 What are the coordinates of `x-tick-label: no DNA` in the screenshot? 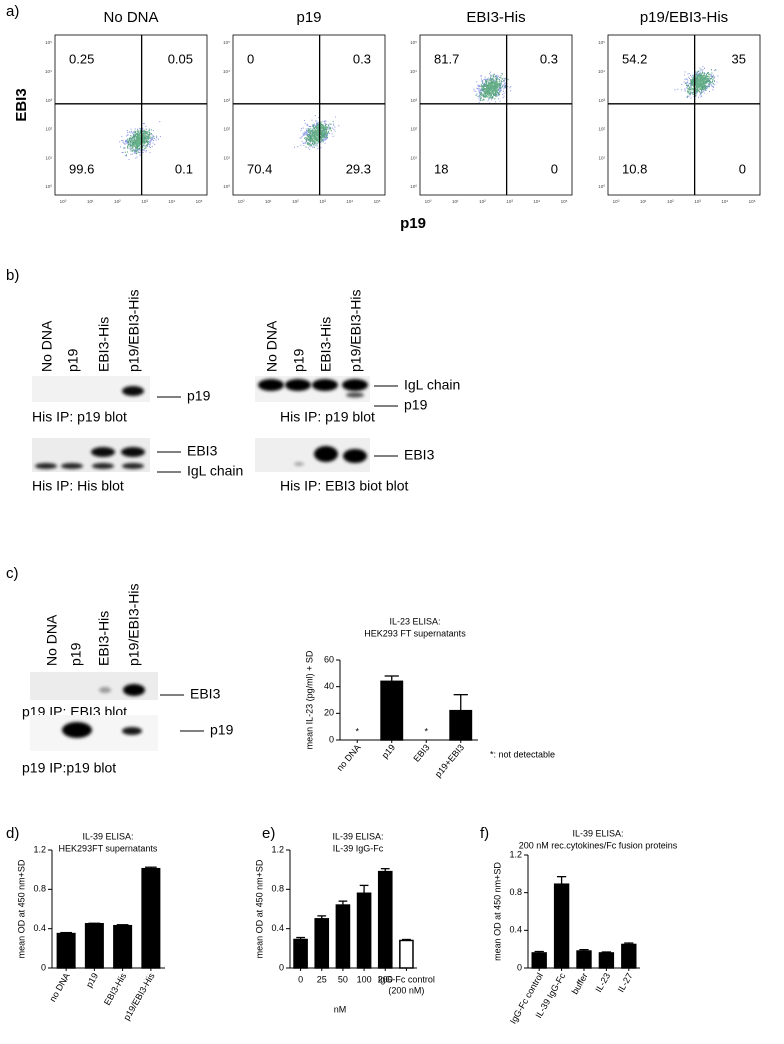 It's located at (349, 757).